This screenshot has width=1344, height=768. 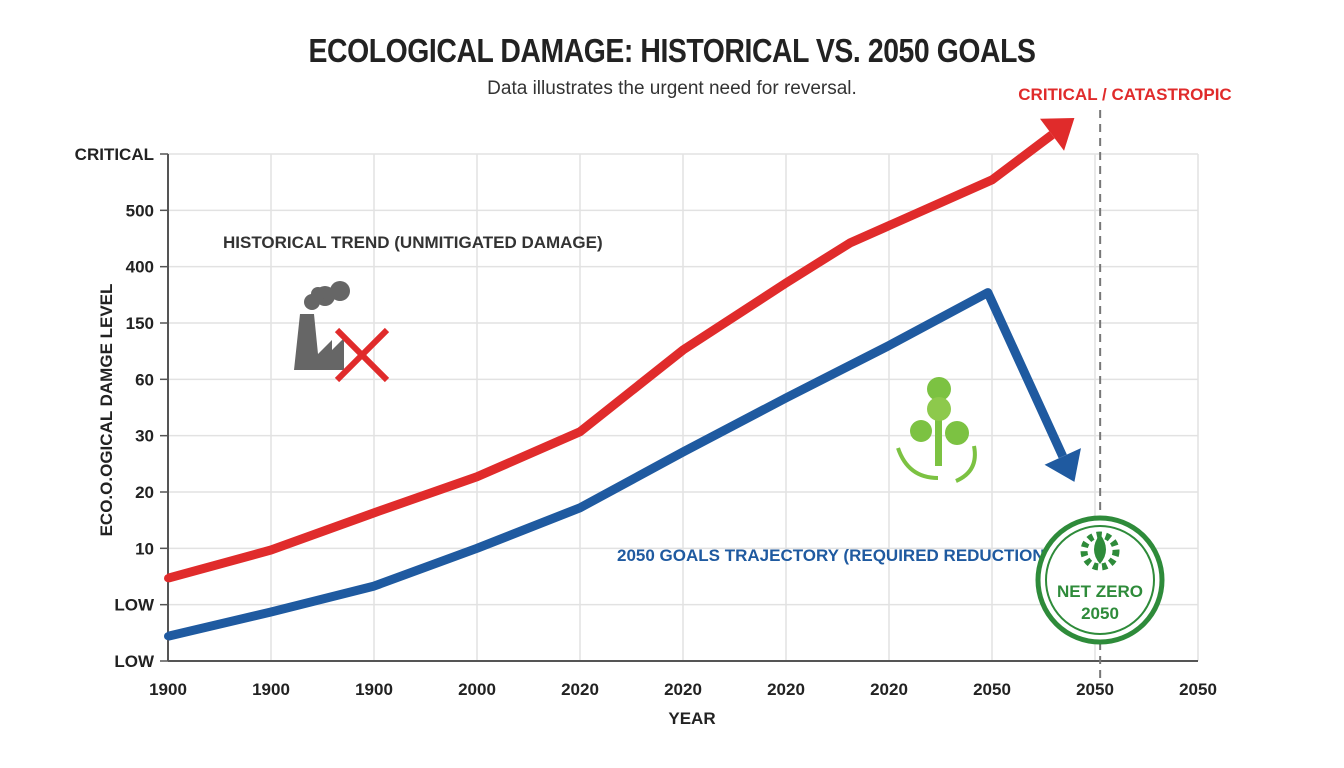 I want to click on tree-recycle-icon, so click(x=936, y=430).